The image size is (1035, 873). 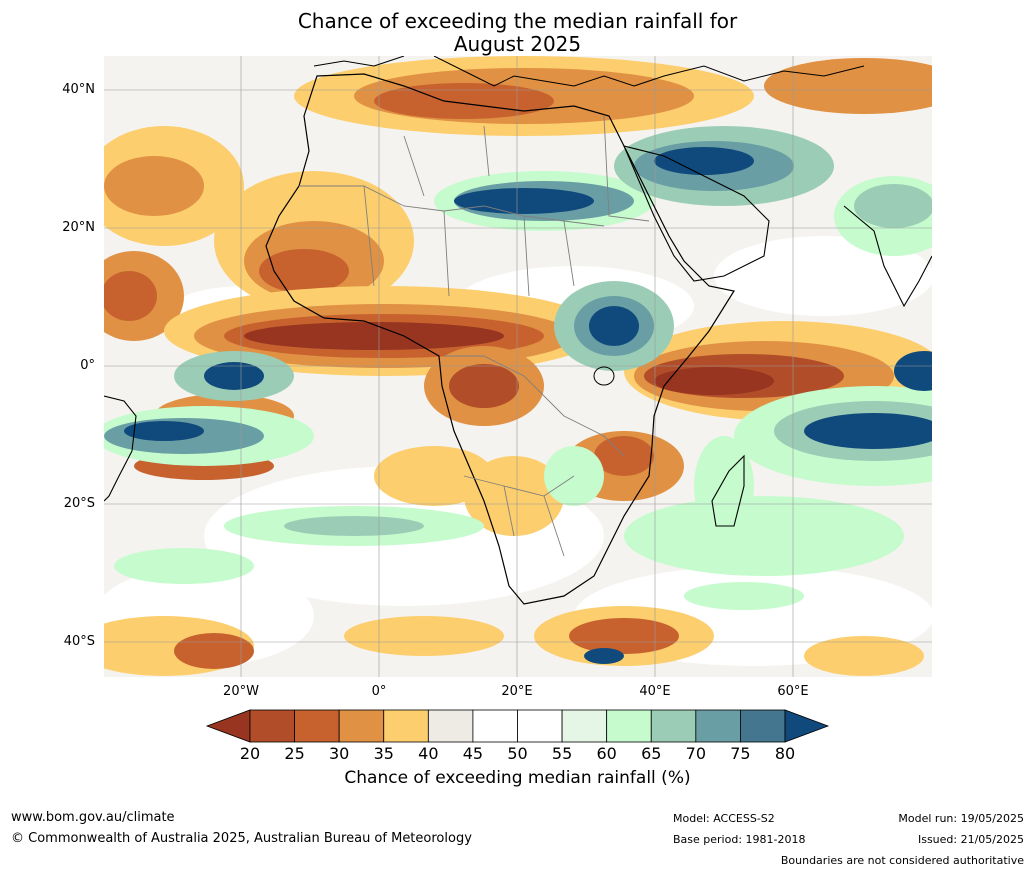 I want to click on colorbar-tick-label: 60, so click(x=606, y=753).